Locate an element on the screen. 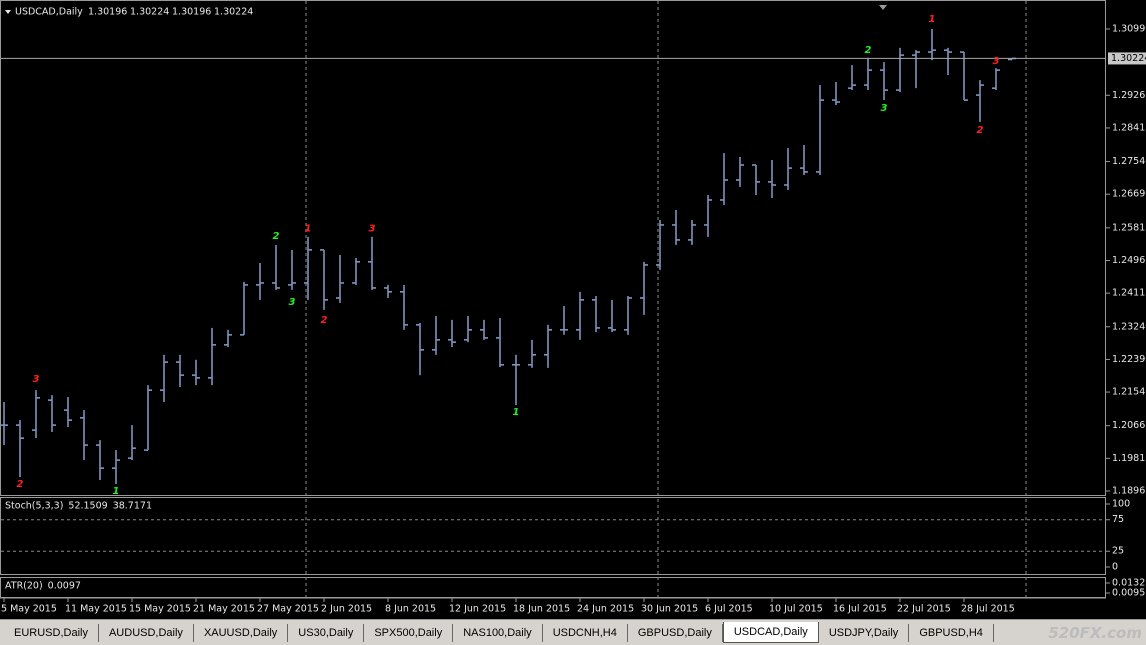  indicator-title: ATR(20) is located at coordinates (24, 586).